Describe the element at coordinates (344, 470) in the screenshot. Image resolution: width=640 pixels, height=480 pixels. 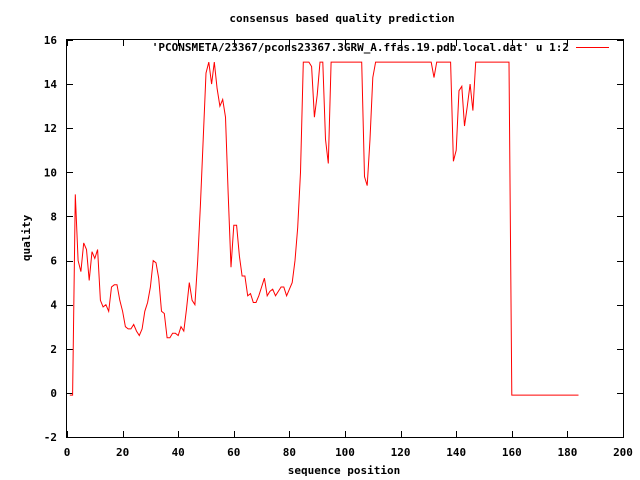
I see `x-axis-label: sequence position` at that location.